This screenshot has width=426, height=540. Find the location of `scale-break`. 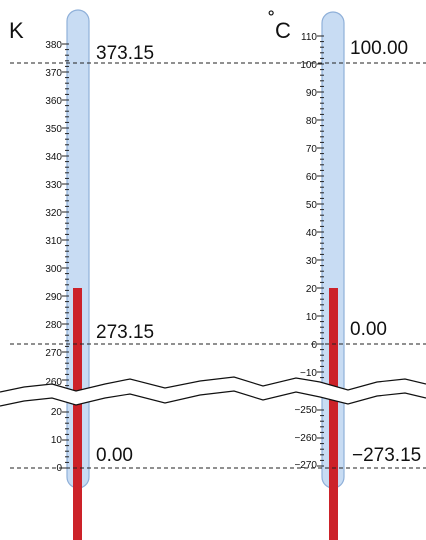

scale-break is located at coordinates (213, 391).